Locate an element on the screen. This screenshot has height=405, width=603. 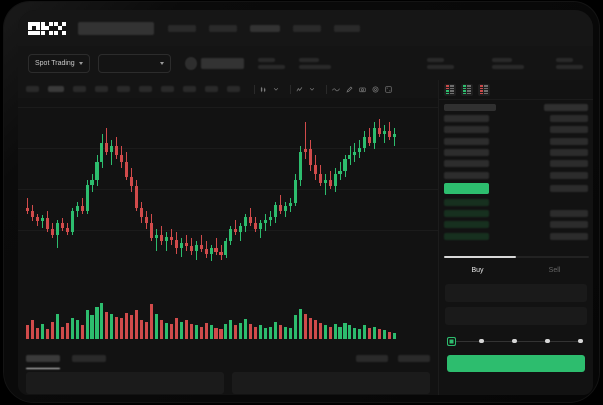
order-book-scrollbar is located at coordinates (516, 257).